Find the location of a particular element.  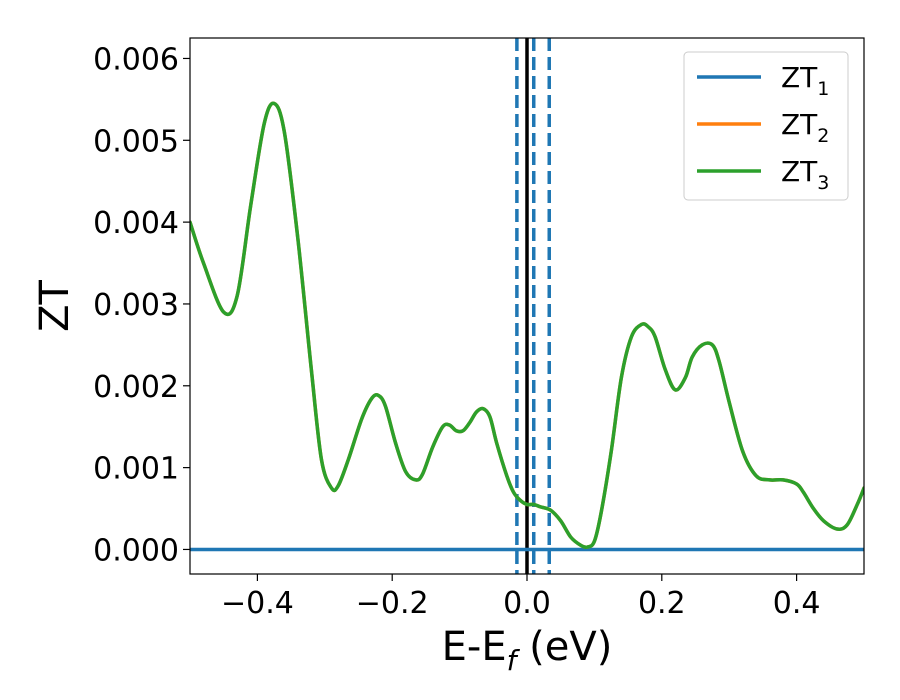

y-tick-label: 0.000 is located at coordinates (136, 550).